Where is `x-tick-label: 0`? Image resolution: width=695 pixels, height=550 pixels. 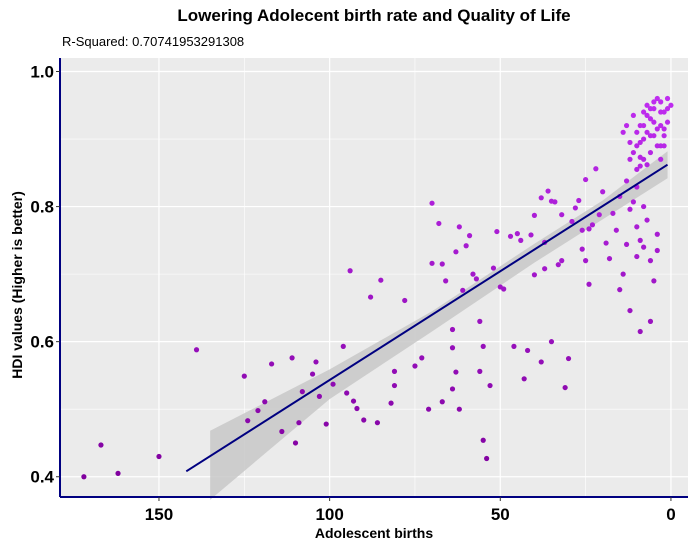
x-tick-label: 0 is located at coordinates (670, 514).